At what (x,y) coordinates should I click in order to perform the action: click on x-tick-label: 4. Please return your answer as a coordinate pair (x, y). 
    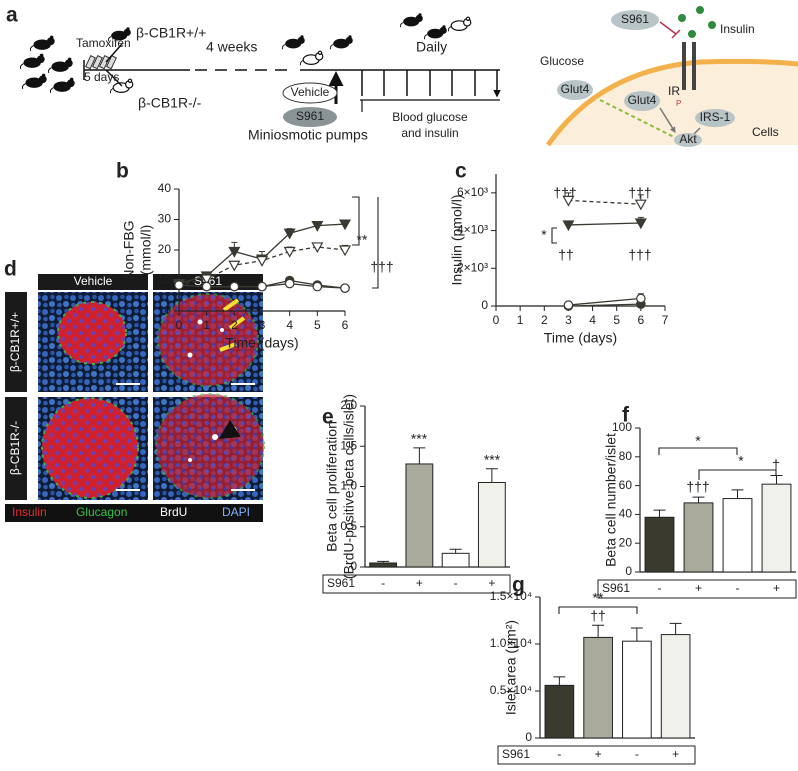
    Looking at the image, I should click on (289, 325).